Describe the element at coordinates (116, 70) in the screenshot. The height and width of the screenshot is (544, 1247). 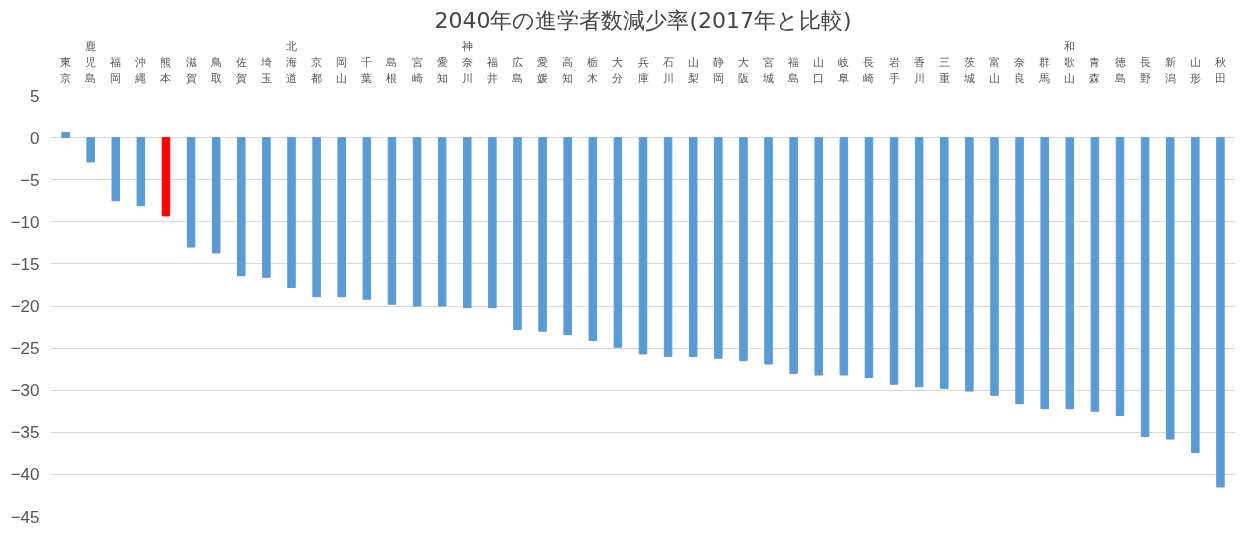
I see `x-tick-label: 福岡` at that location.